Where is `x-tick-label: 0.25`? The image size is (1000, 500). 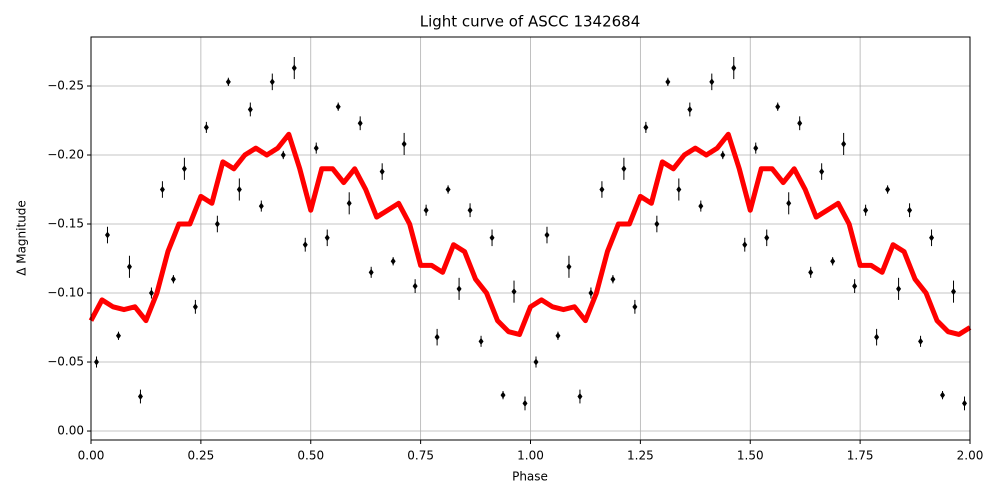
x-tick-label: 0.25 is located at coordinates (201, 456).